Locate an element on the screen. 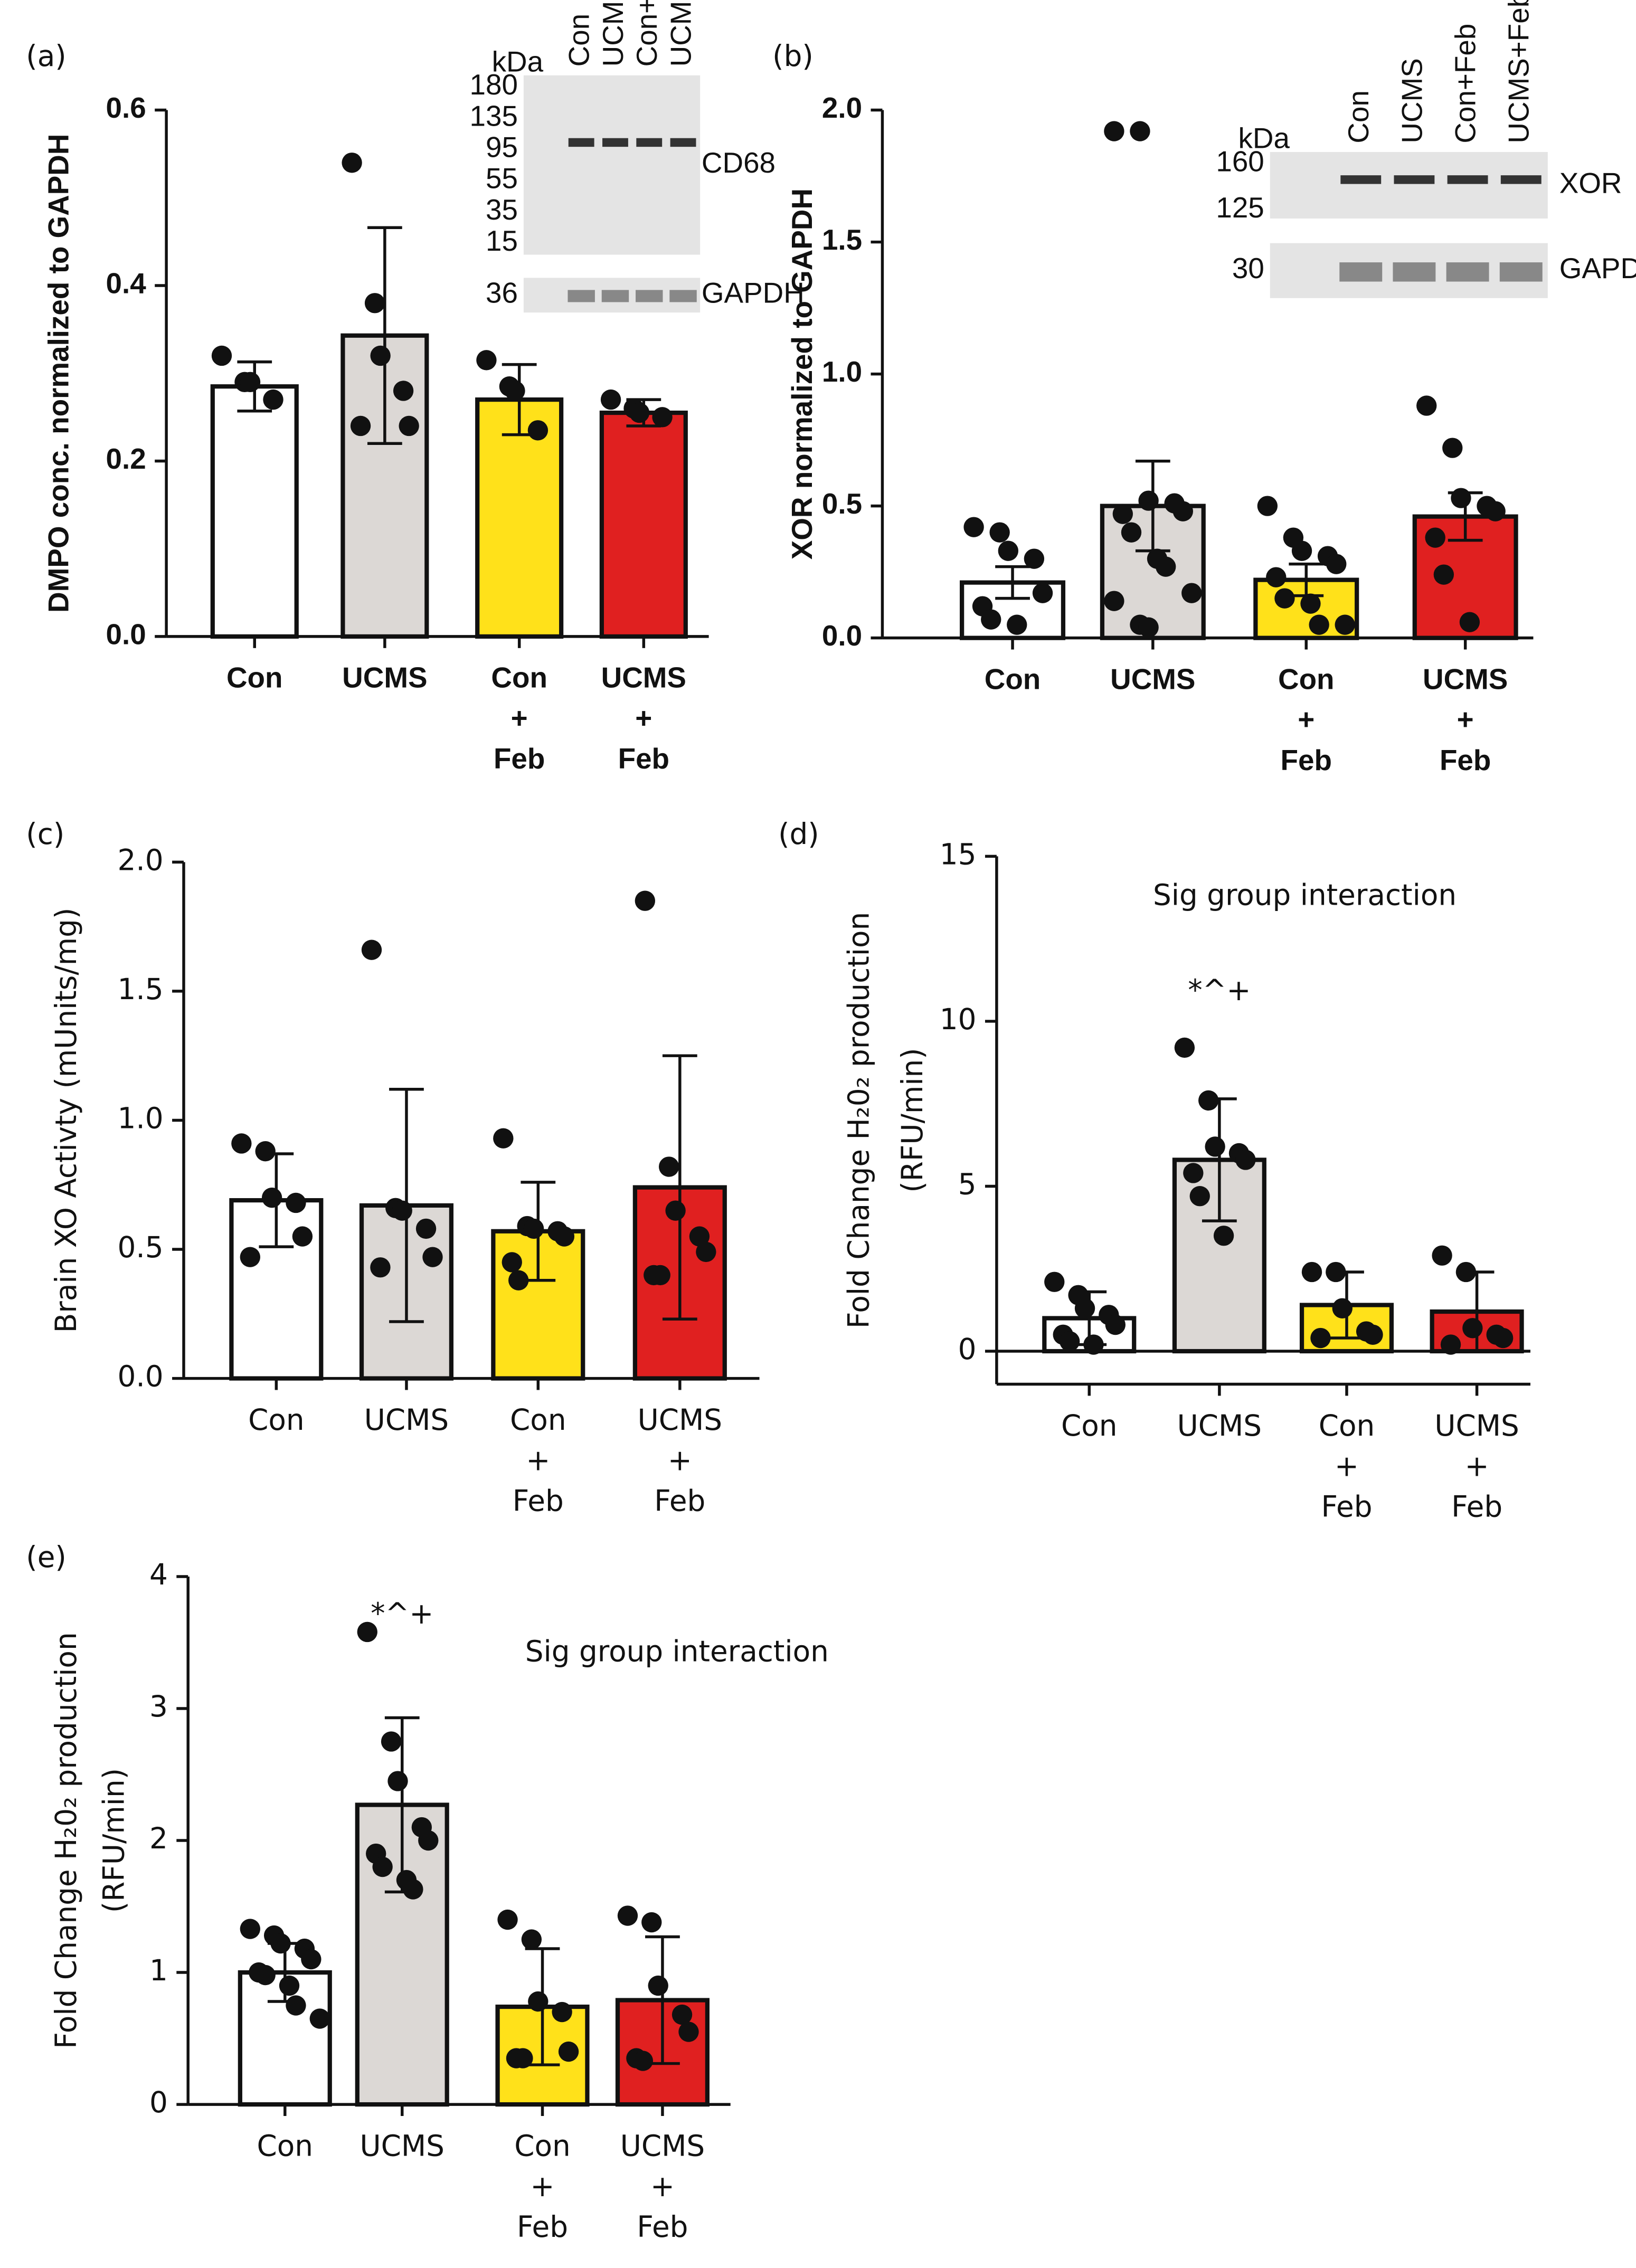 The height and width of the screenshot is (2268, 1636). annotation: *^+ is located at coordinates (1219, 990).